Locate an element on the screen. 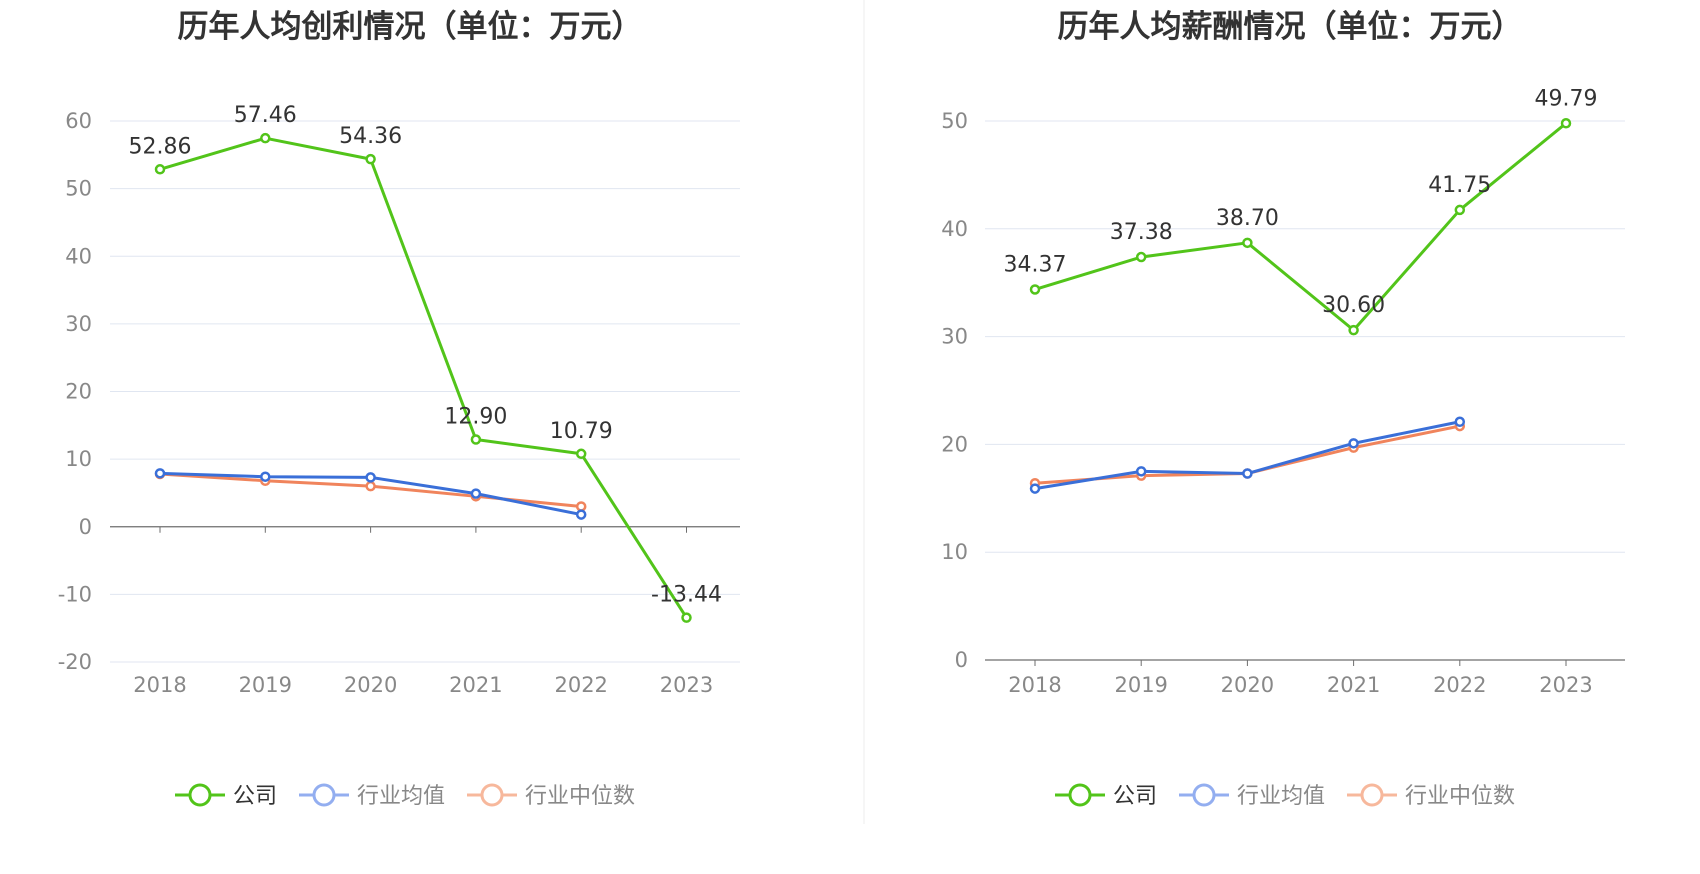 This screenshot has height=874, width=1700. data-label: 37.38 is located at coordinates (1141, 232).